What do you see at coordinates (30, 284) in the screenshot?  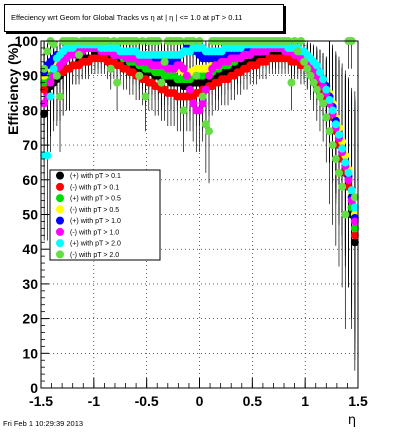 I see `y-tick-label: 30` at bounding box center [30, 284].